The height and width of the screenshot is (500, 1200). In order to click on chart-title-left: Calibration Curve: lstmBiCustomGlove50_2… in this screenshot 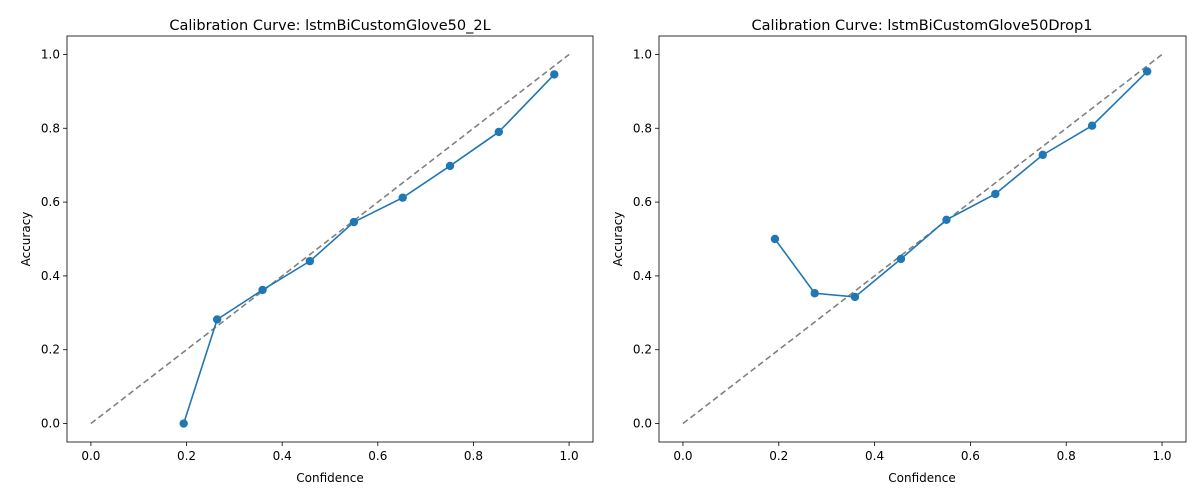, I will do `click(329, 26)`.